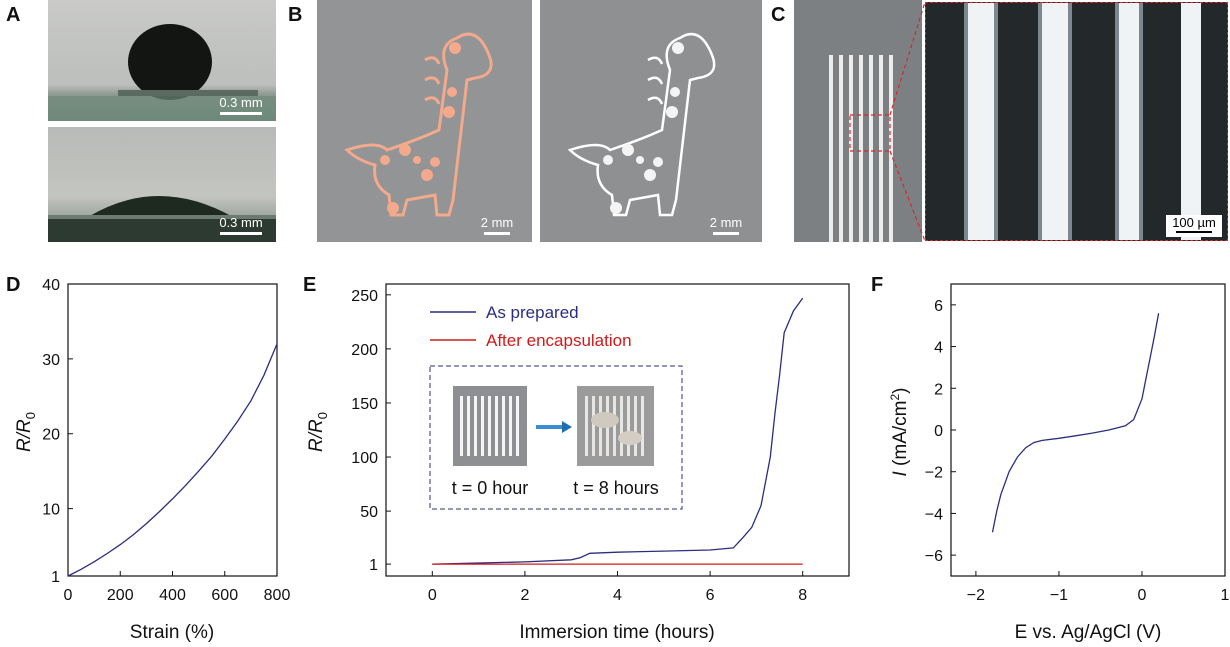  What do you see at coordinates (1088, 632) in the screenshot?
I see `x-axis-title-f: E vs. Ag/AgCl (V)` at bounding box center [1088, 632].